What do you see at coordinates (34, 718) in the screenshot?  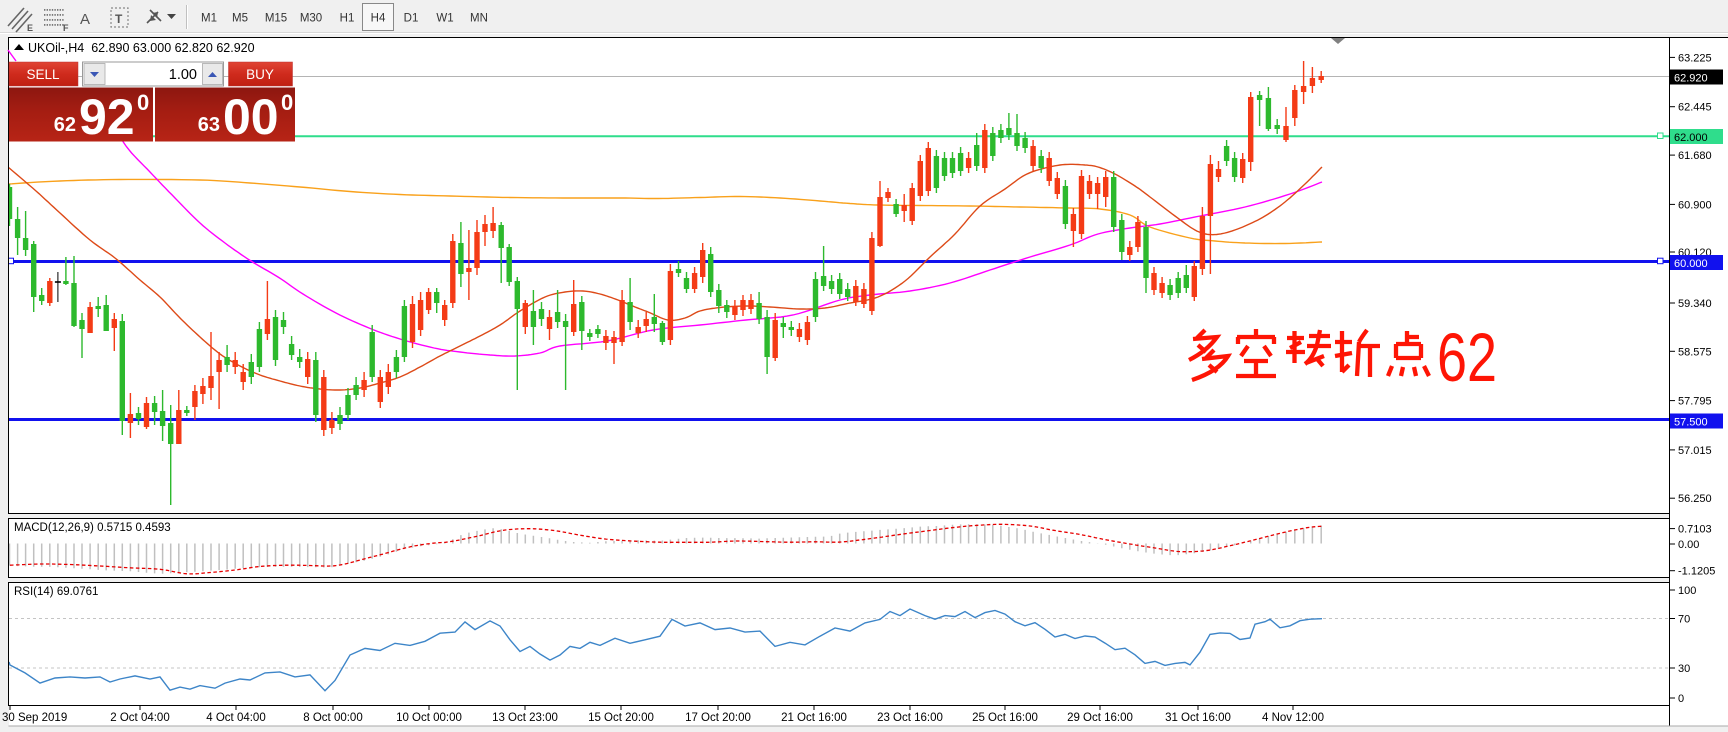 I see `svg-text: 30 Sep 2019` at bounding box center [34, 718].